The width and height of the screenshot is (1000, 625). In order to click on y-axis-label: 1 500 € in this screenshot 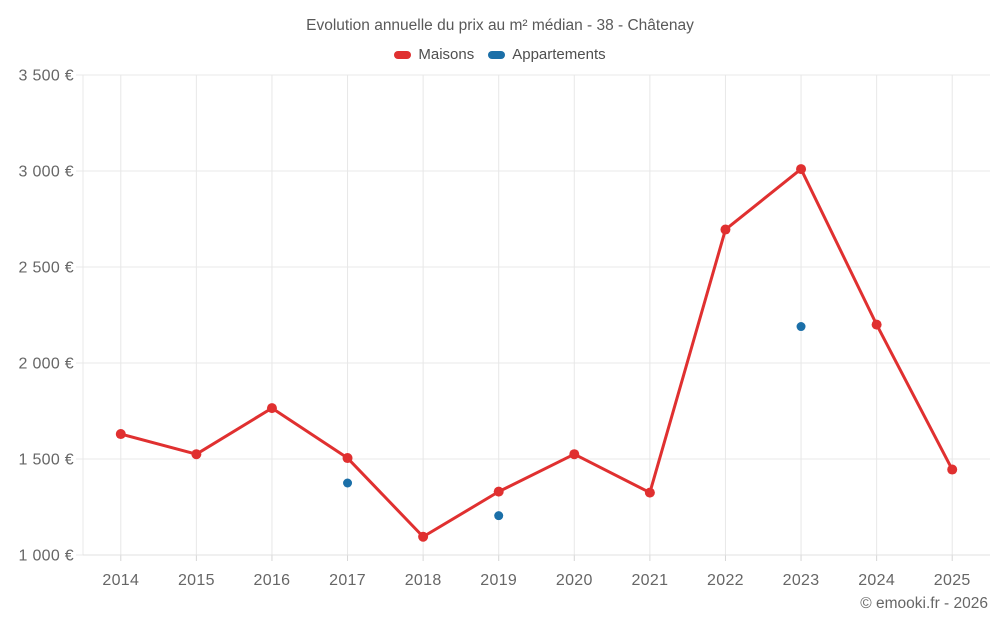, I will do `click(46, 460)`.